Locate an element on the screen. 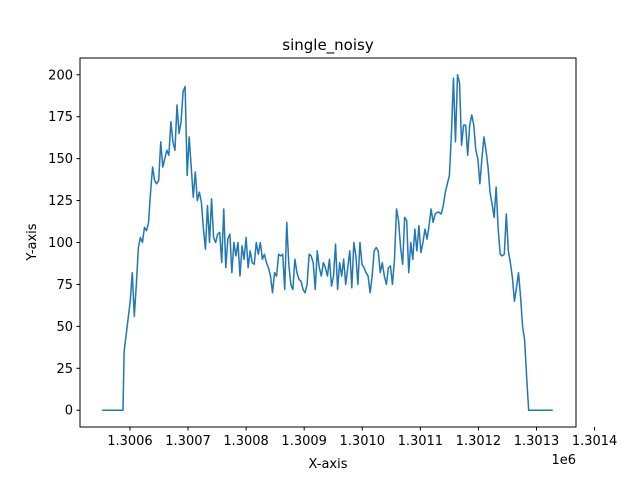 Image resolution: width=640 pixels, height=480 pixels. y-tick-label: 175 is located at coordinates (60, 117).